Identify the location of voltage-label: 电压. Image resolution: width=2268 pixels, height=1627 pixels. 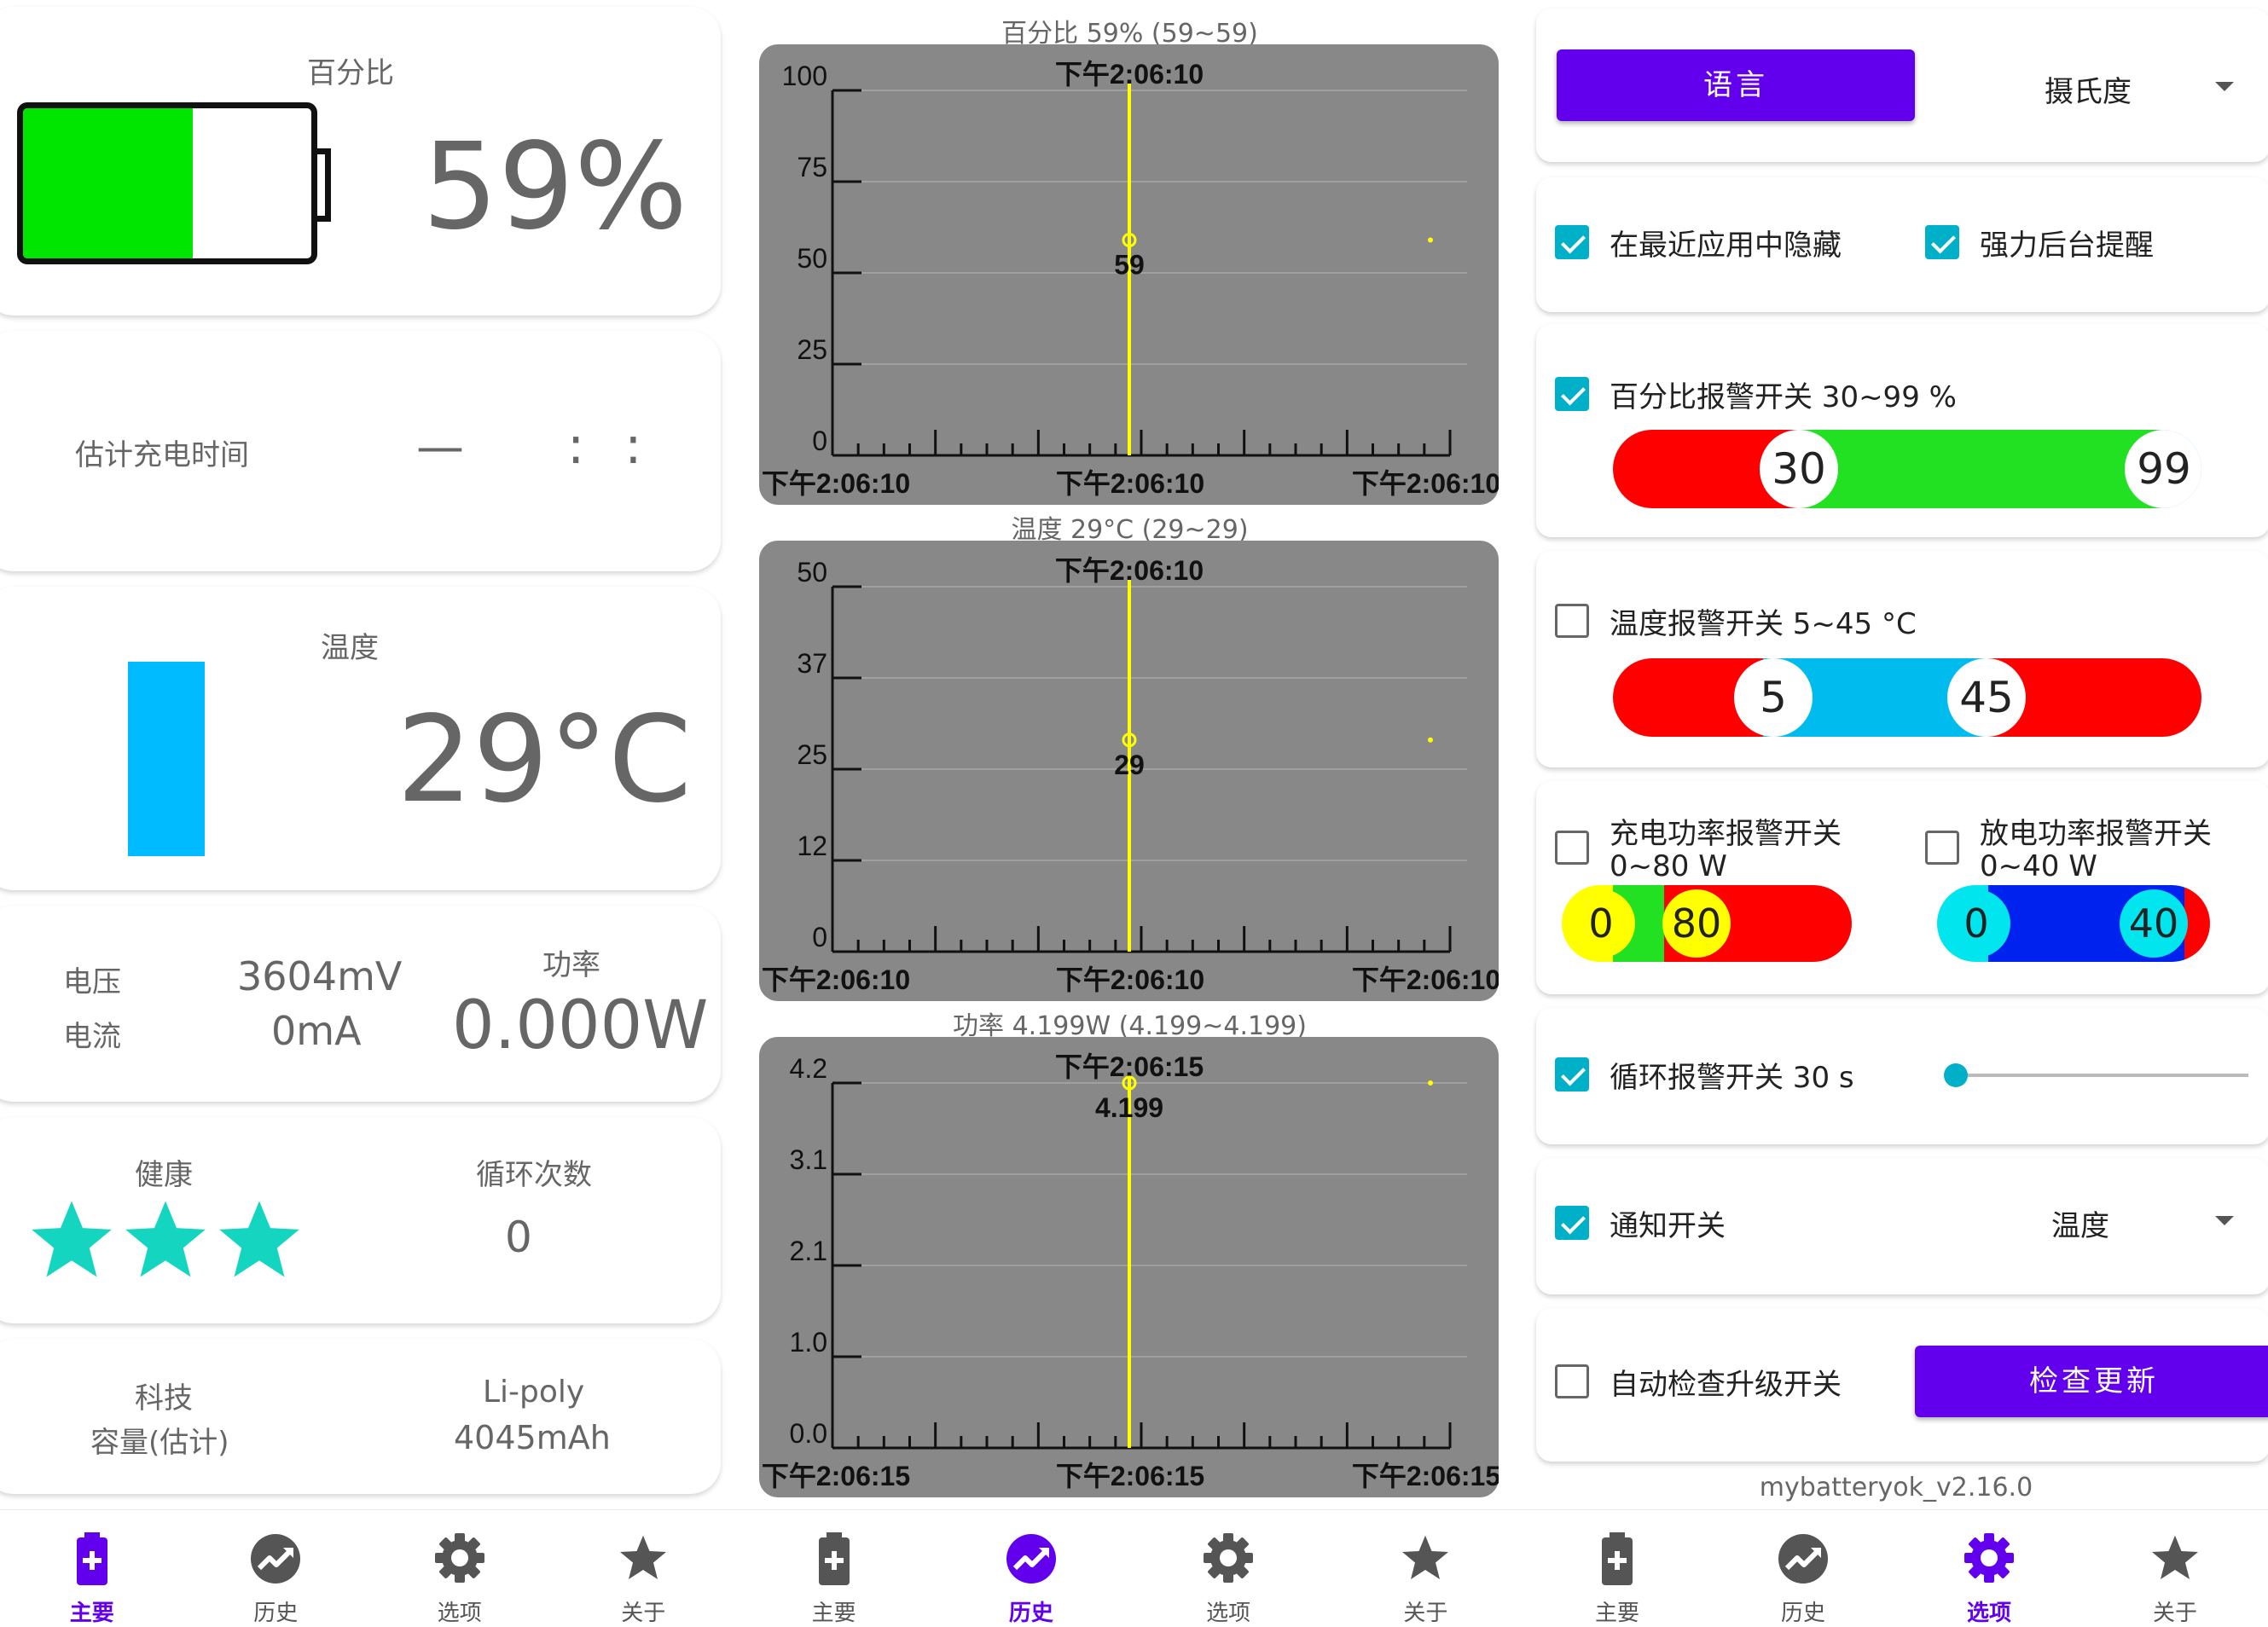
(92, 982).